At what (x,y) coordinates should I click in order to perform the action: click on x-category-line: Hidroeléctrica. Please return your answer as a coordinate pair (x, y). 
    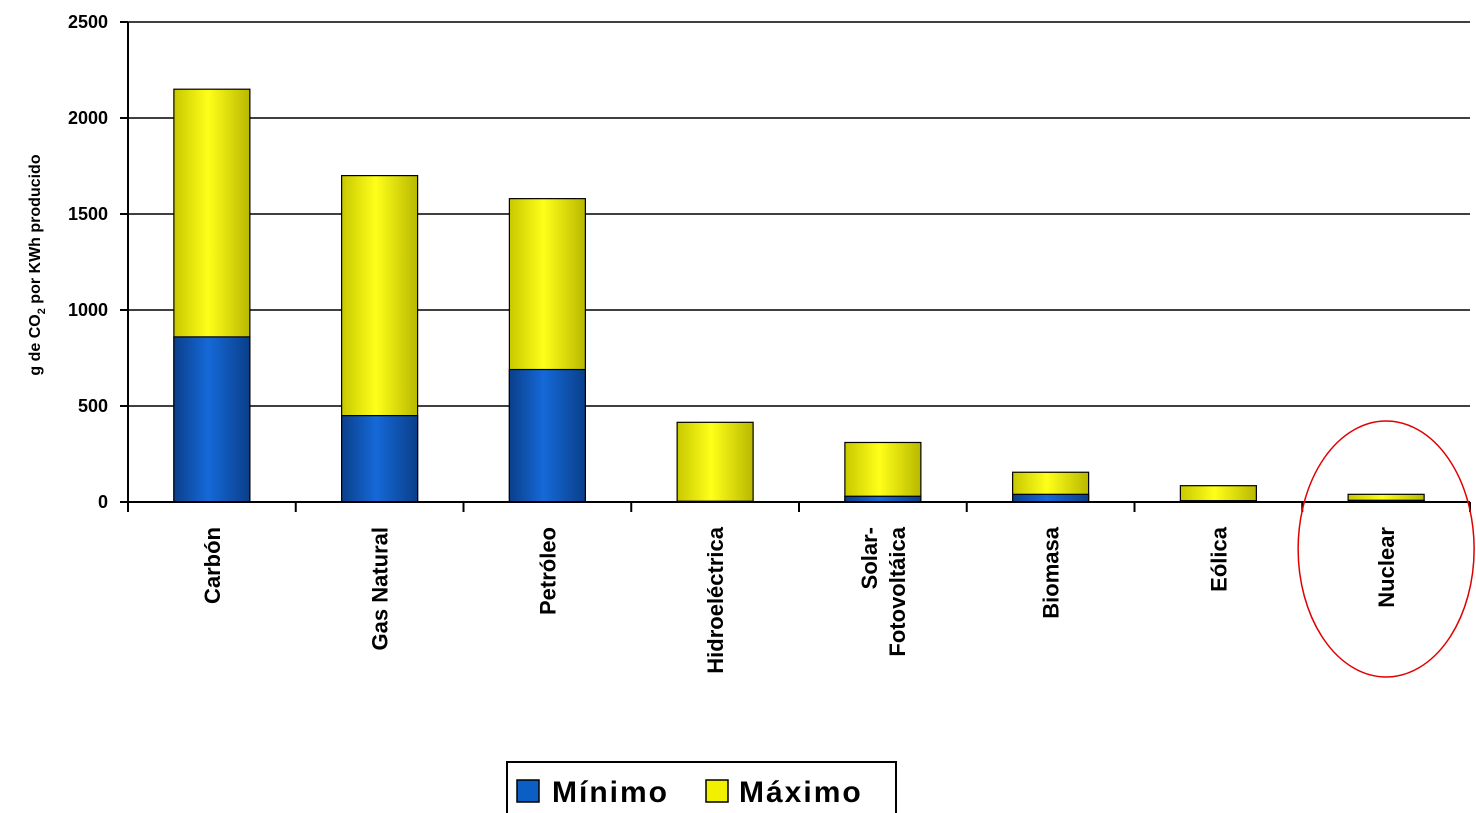
    Looking at the image, I should click on (715, 599).